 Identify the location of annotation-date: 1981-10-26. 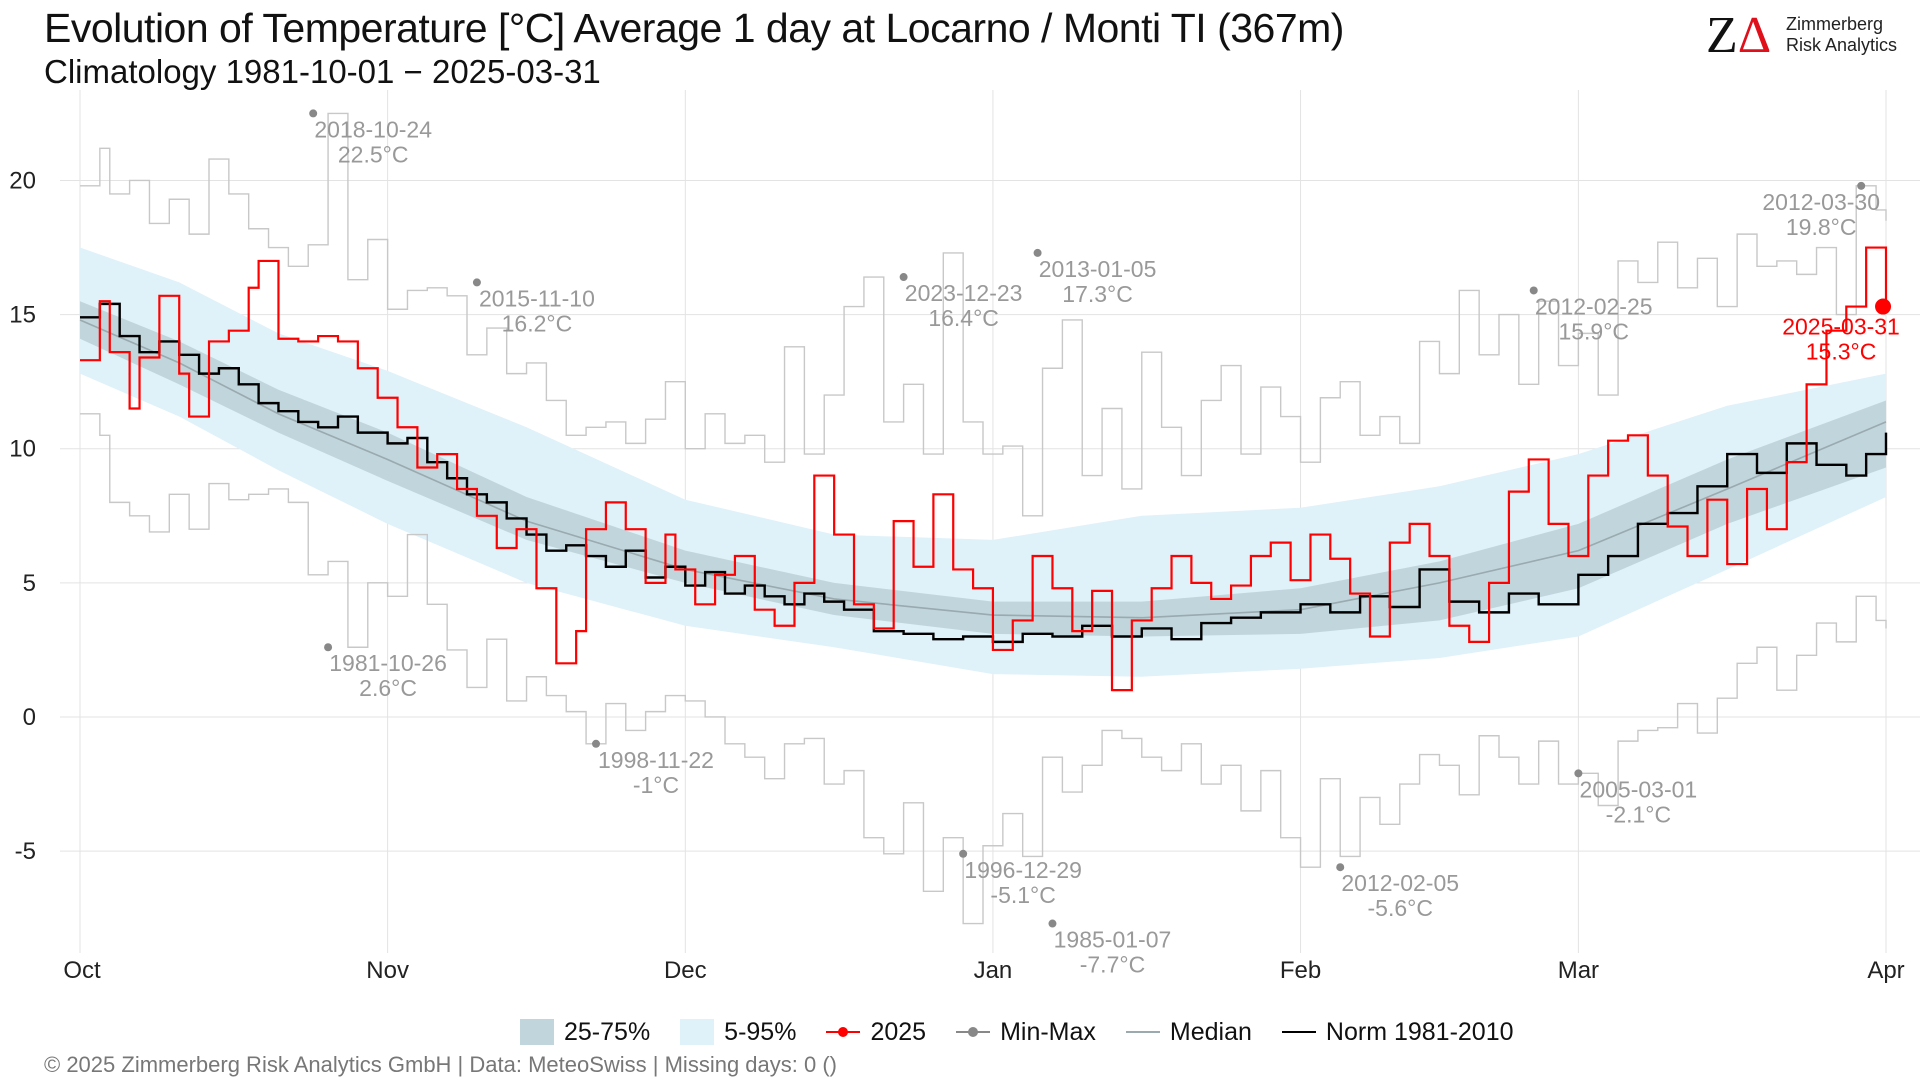
(388, 663).